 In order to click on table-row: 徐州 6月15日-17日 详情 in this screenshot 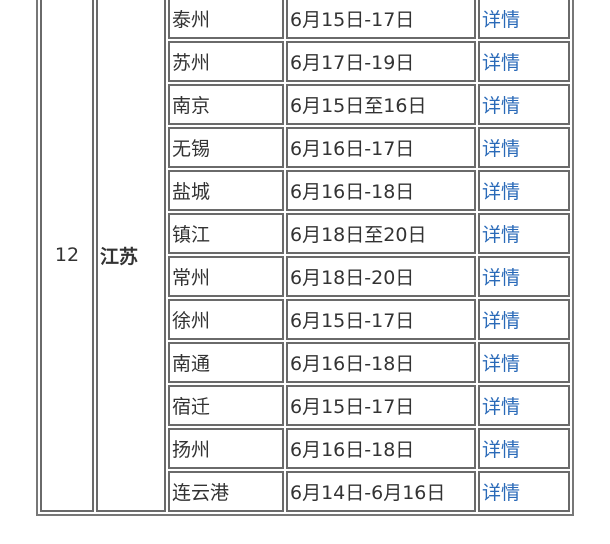, I will do `click(305, 319)`.